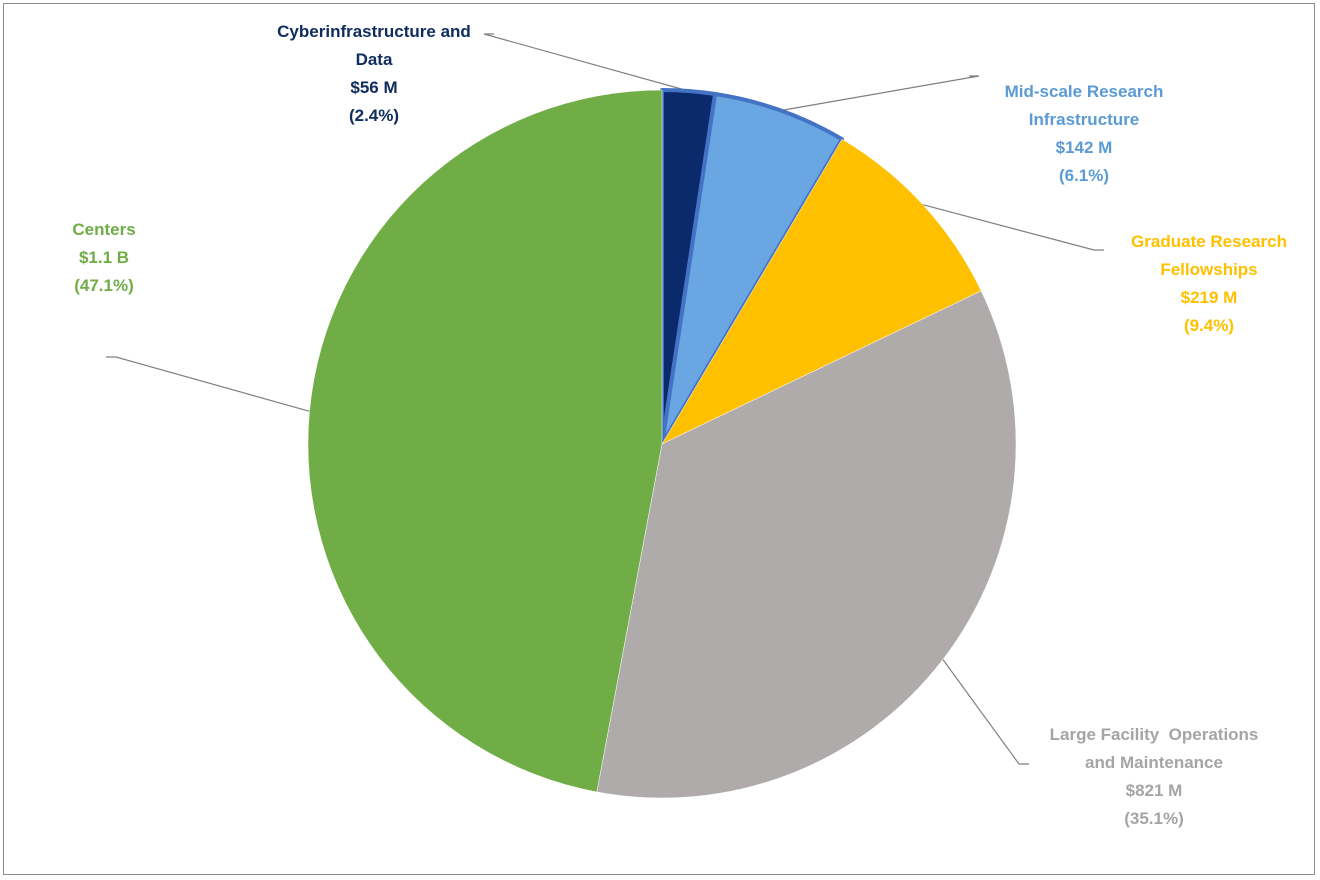  I want to click on label-mid-scale-name-line-2: Infrastructure, so click(1084, 119).